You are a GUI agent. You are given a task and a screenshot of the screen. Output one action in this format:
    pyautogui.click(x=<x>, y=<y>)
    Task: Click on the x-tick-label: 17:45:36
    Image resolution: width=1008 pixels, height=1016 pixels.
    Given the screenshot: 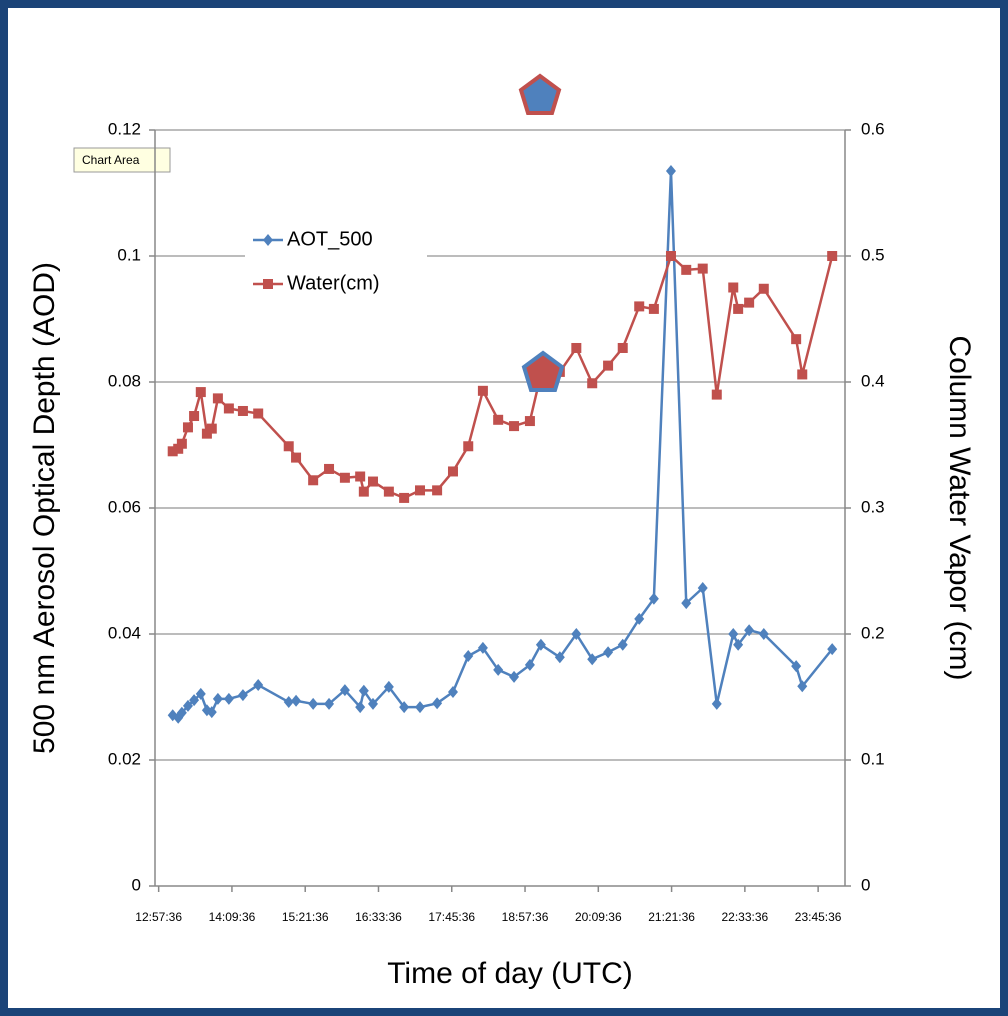 What is the action you would take?
    pyautogui.click(x=451, y=917)
    